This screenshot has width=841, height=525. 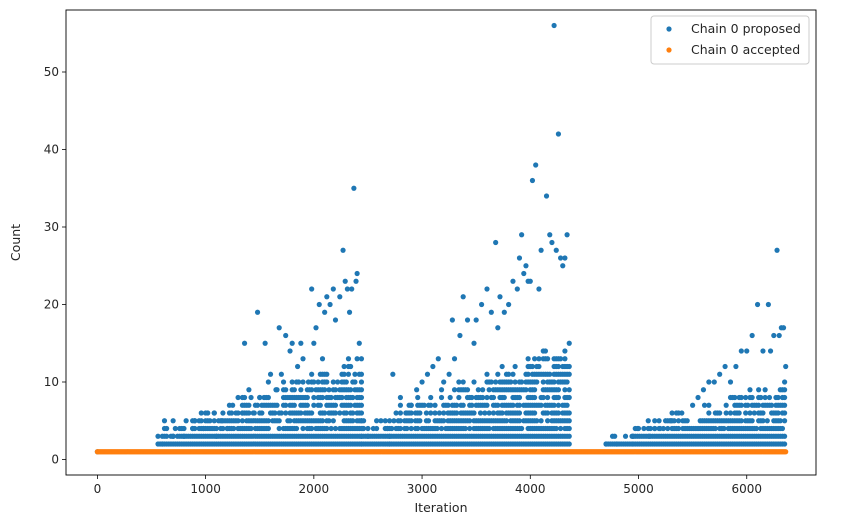 What do you see at coordinates (746, 489) in the screenshot?
I see `x-tick-label: 6000` at bounding box center [746, 489].